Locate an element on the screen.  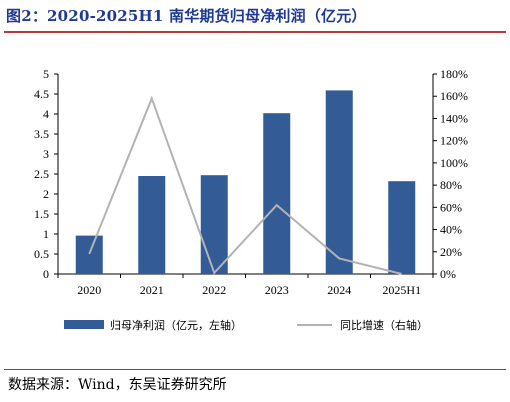
footer-divider is located at coordinates (255, 369).